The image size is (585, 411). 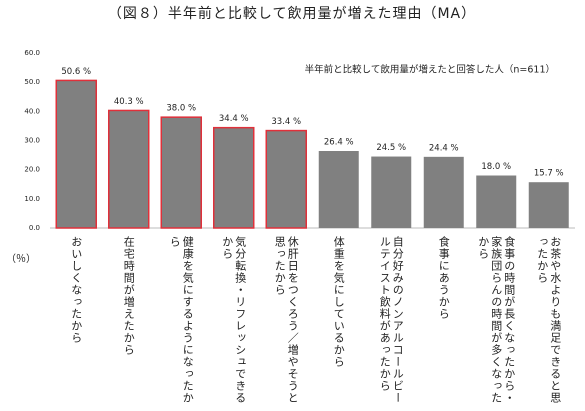 What do you see at coordinates (444, 148) in the screenshot?
I see `value-label: 24.4 %` at bounding box center [444, 148].